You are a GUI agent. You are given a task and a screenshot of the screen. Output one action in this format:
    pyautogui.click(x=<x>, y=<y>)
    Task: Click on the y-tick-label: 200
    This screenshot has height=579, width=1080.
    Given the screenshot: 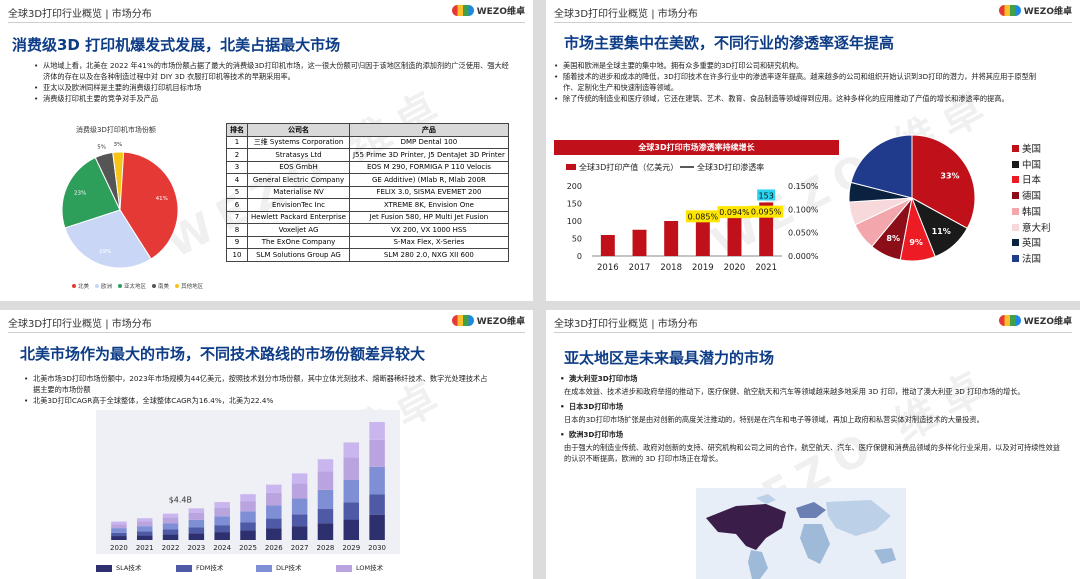 What is the action you would take?
    pyautogui.click(x=574, y=186)
    